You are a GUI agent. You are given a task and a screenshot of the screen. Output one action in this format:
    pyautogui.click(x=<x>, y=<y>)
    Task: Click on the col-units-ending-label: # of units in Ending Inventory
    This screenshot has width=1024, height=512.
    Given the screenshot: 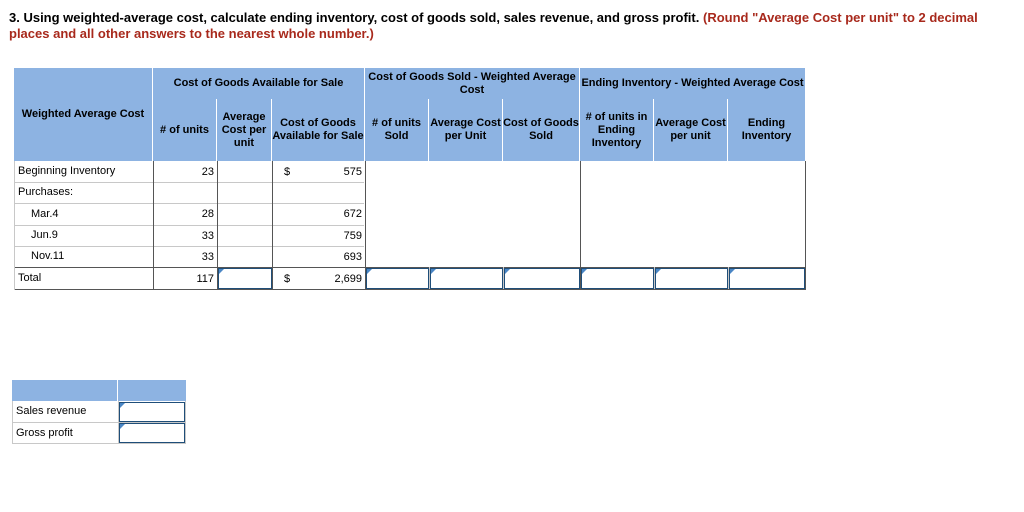 What is the action you would take?
    pyautogui.click(x=616, y=129)
    